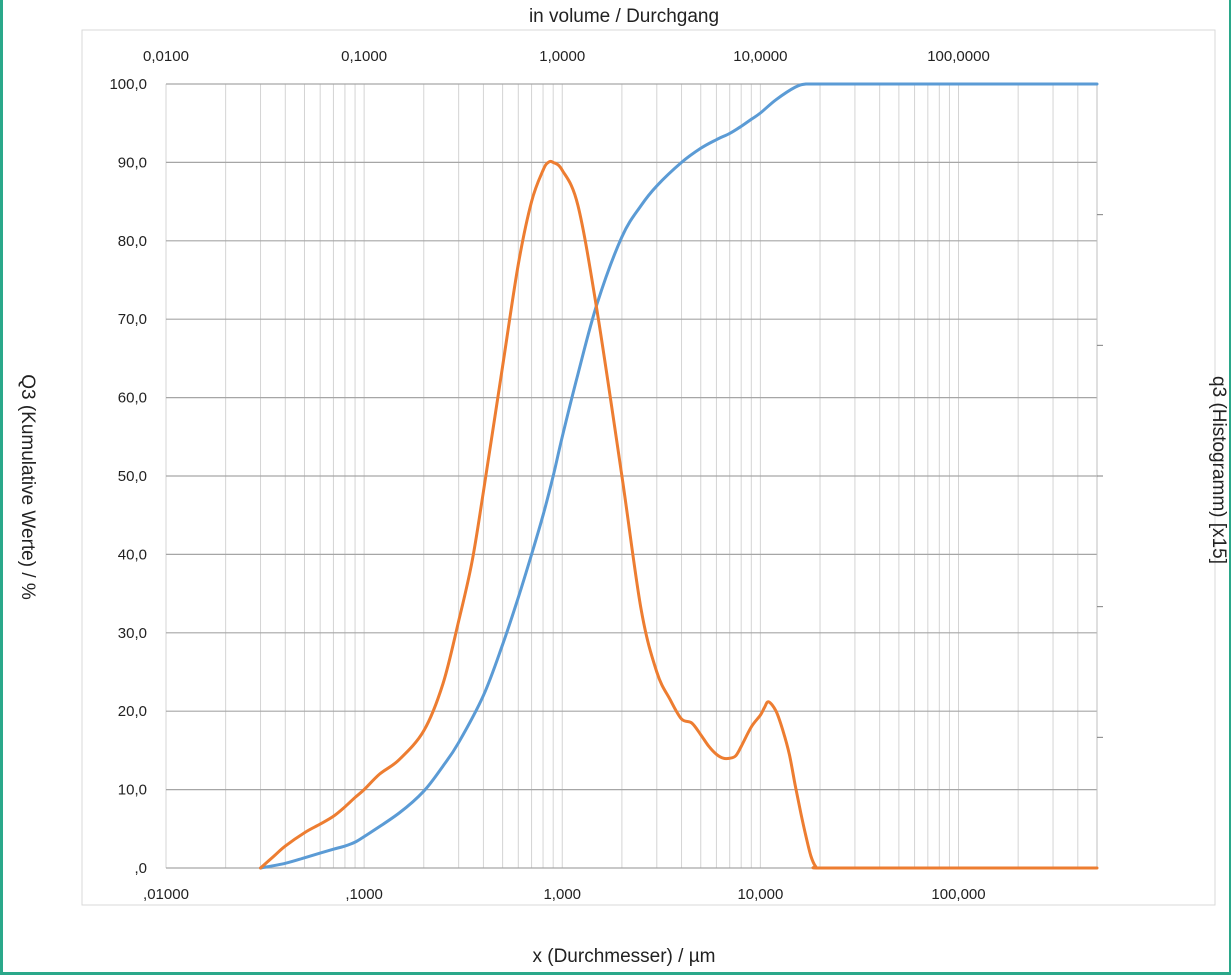 The image size is (1231, 975). Describe the element at coordinates (132, 790) in the screenshot. I see `y-tick-label: 10,0` at that location.